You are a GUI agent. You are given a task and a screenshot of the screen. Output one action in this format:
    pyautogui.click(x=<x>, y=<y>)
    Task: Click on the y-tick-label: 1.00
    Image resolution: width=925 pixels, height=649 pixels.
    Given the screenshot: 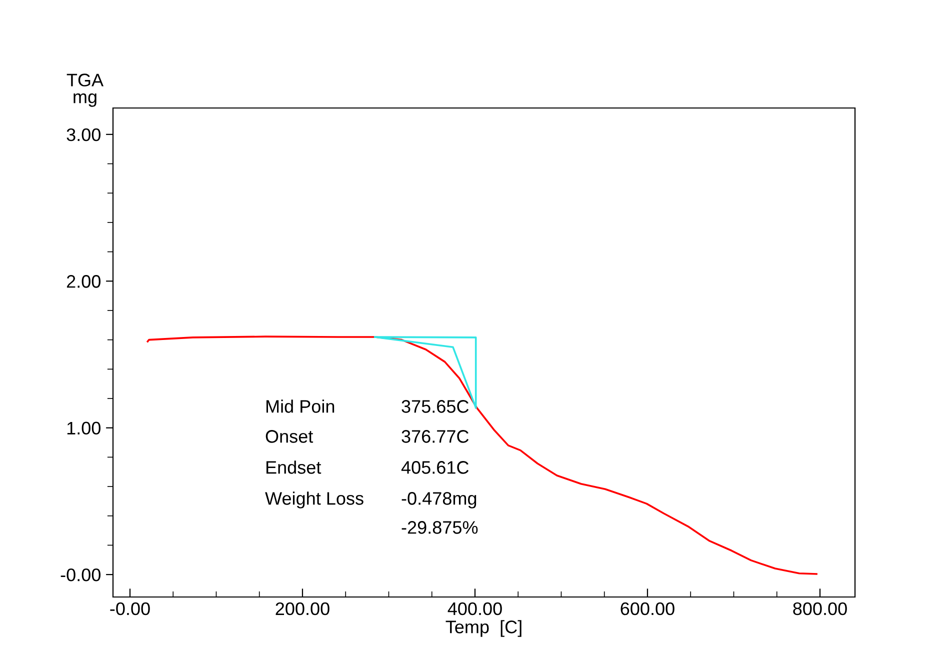 What is the action you would take?
    pyautogui.click(x=83, y=428)
    